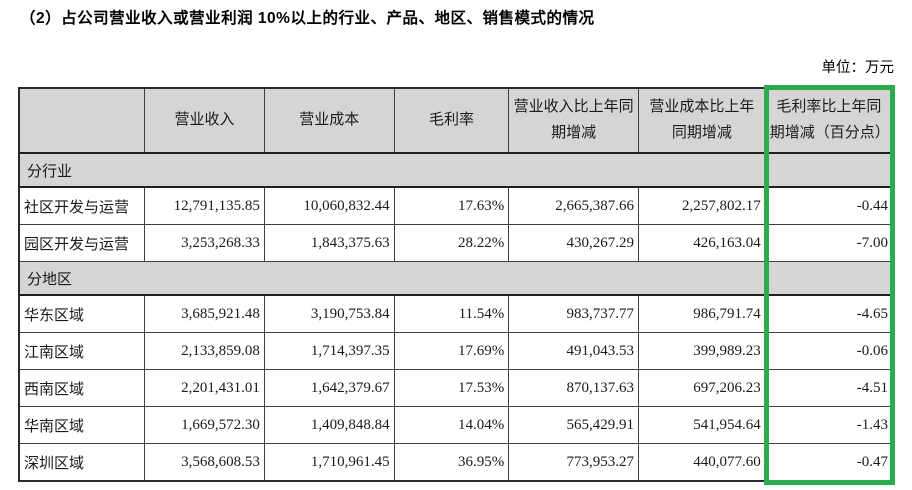 Image resolution: width=912 pixels, height=490 pixels. Describe the element at coordinates (329, 313) in the screenshot. I see `cell-value: 3,190,753.84` at that location.